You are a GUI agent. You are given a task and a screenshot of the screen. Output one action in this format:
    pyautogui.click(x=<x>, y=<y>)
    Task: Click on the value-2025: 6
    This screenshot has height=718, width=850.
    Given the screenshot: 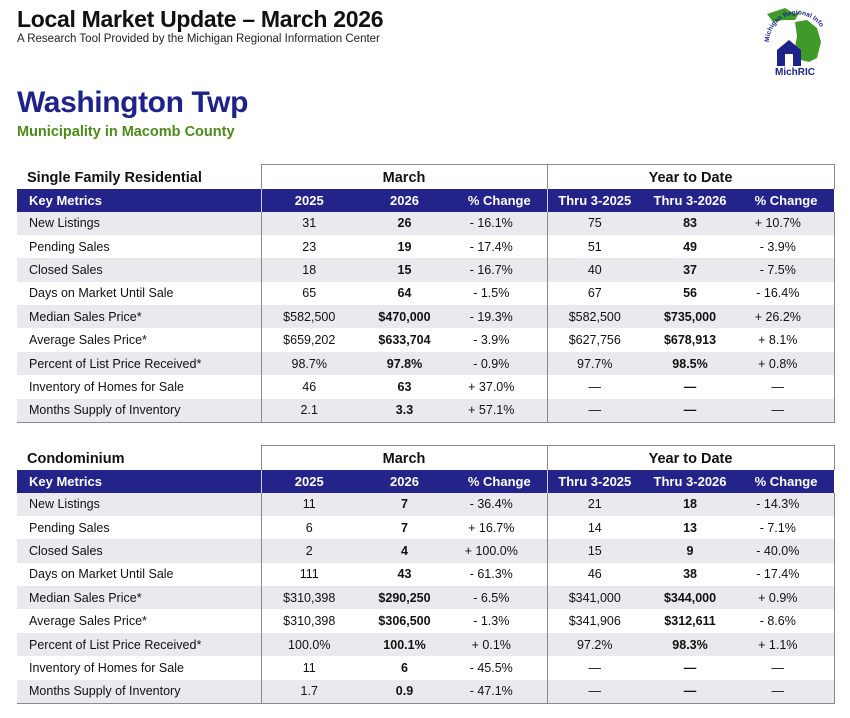 What is the action you would take?
    pyautogui.click(x=308, y=527)
    